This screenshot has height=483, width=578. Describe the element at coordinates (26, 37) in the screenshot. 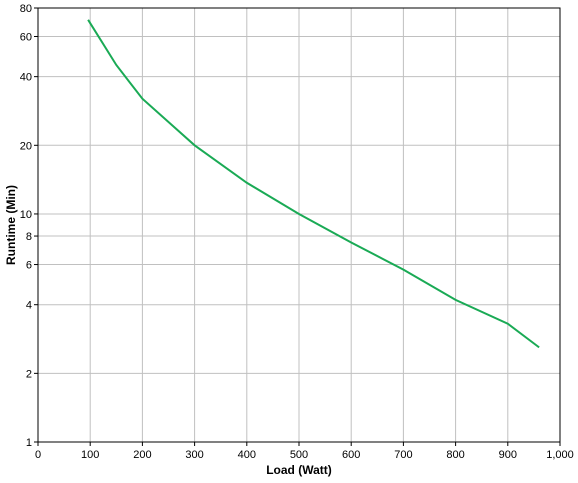

I see `y-tick-label: 60` at that location.